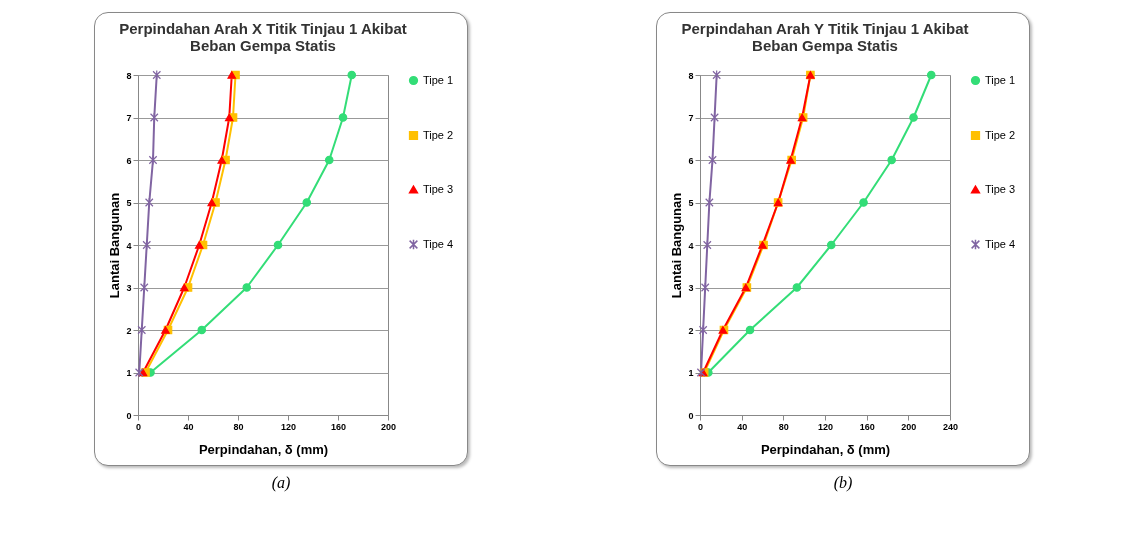 This screenshot has height=551, width=1124. What do you see at coordinates (950, 426) in the screenshot?
I see `x-tick-label: 240` at bounding box center [950, 426].